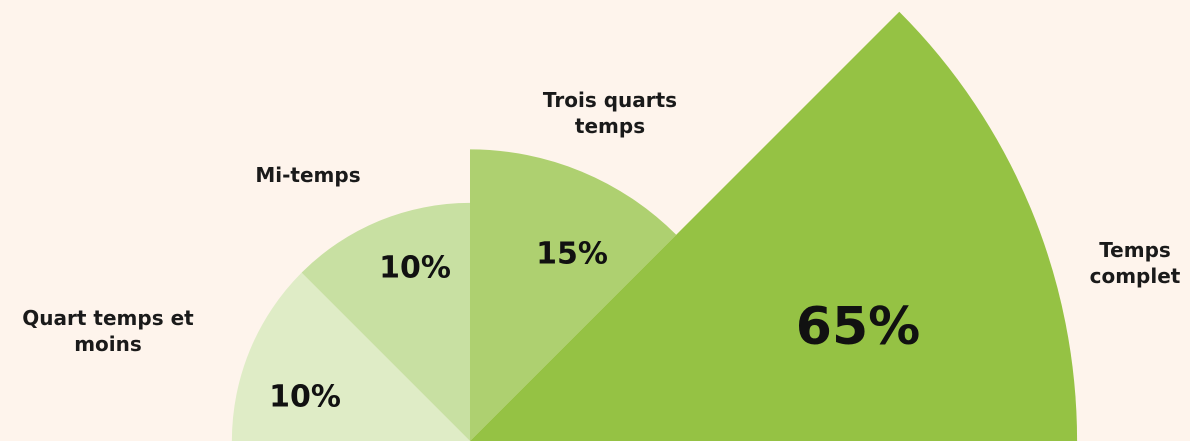 The height and width of the screenshot is (441, 1190). I want to click on category-label: Mi-temps, so click(308, 175).